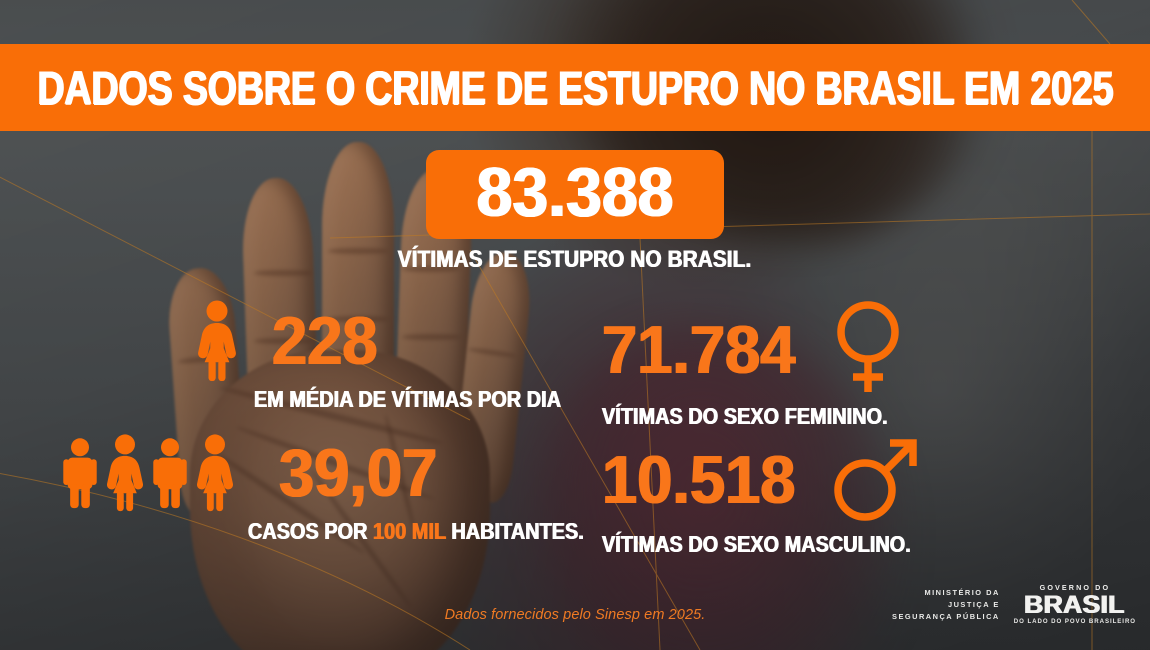 This screenshot has width=1150, height=650. Describe the element at coordinates (148, 473) in the screenshot. I see `four-people-pictogram-icon` at that location.